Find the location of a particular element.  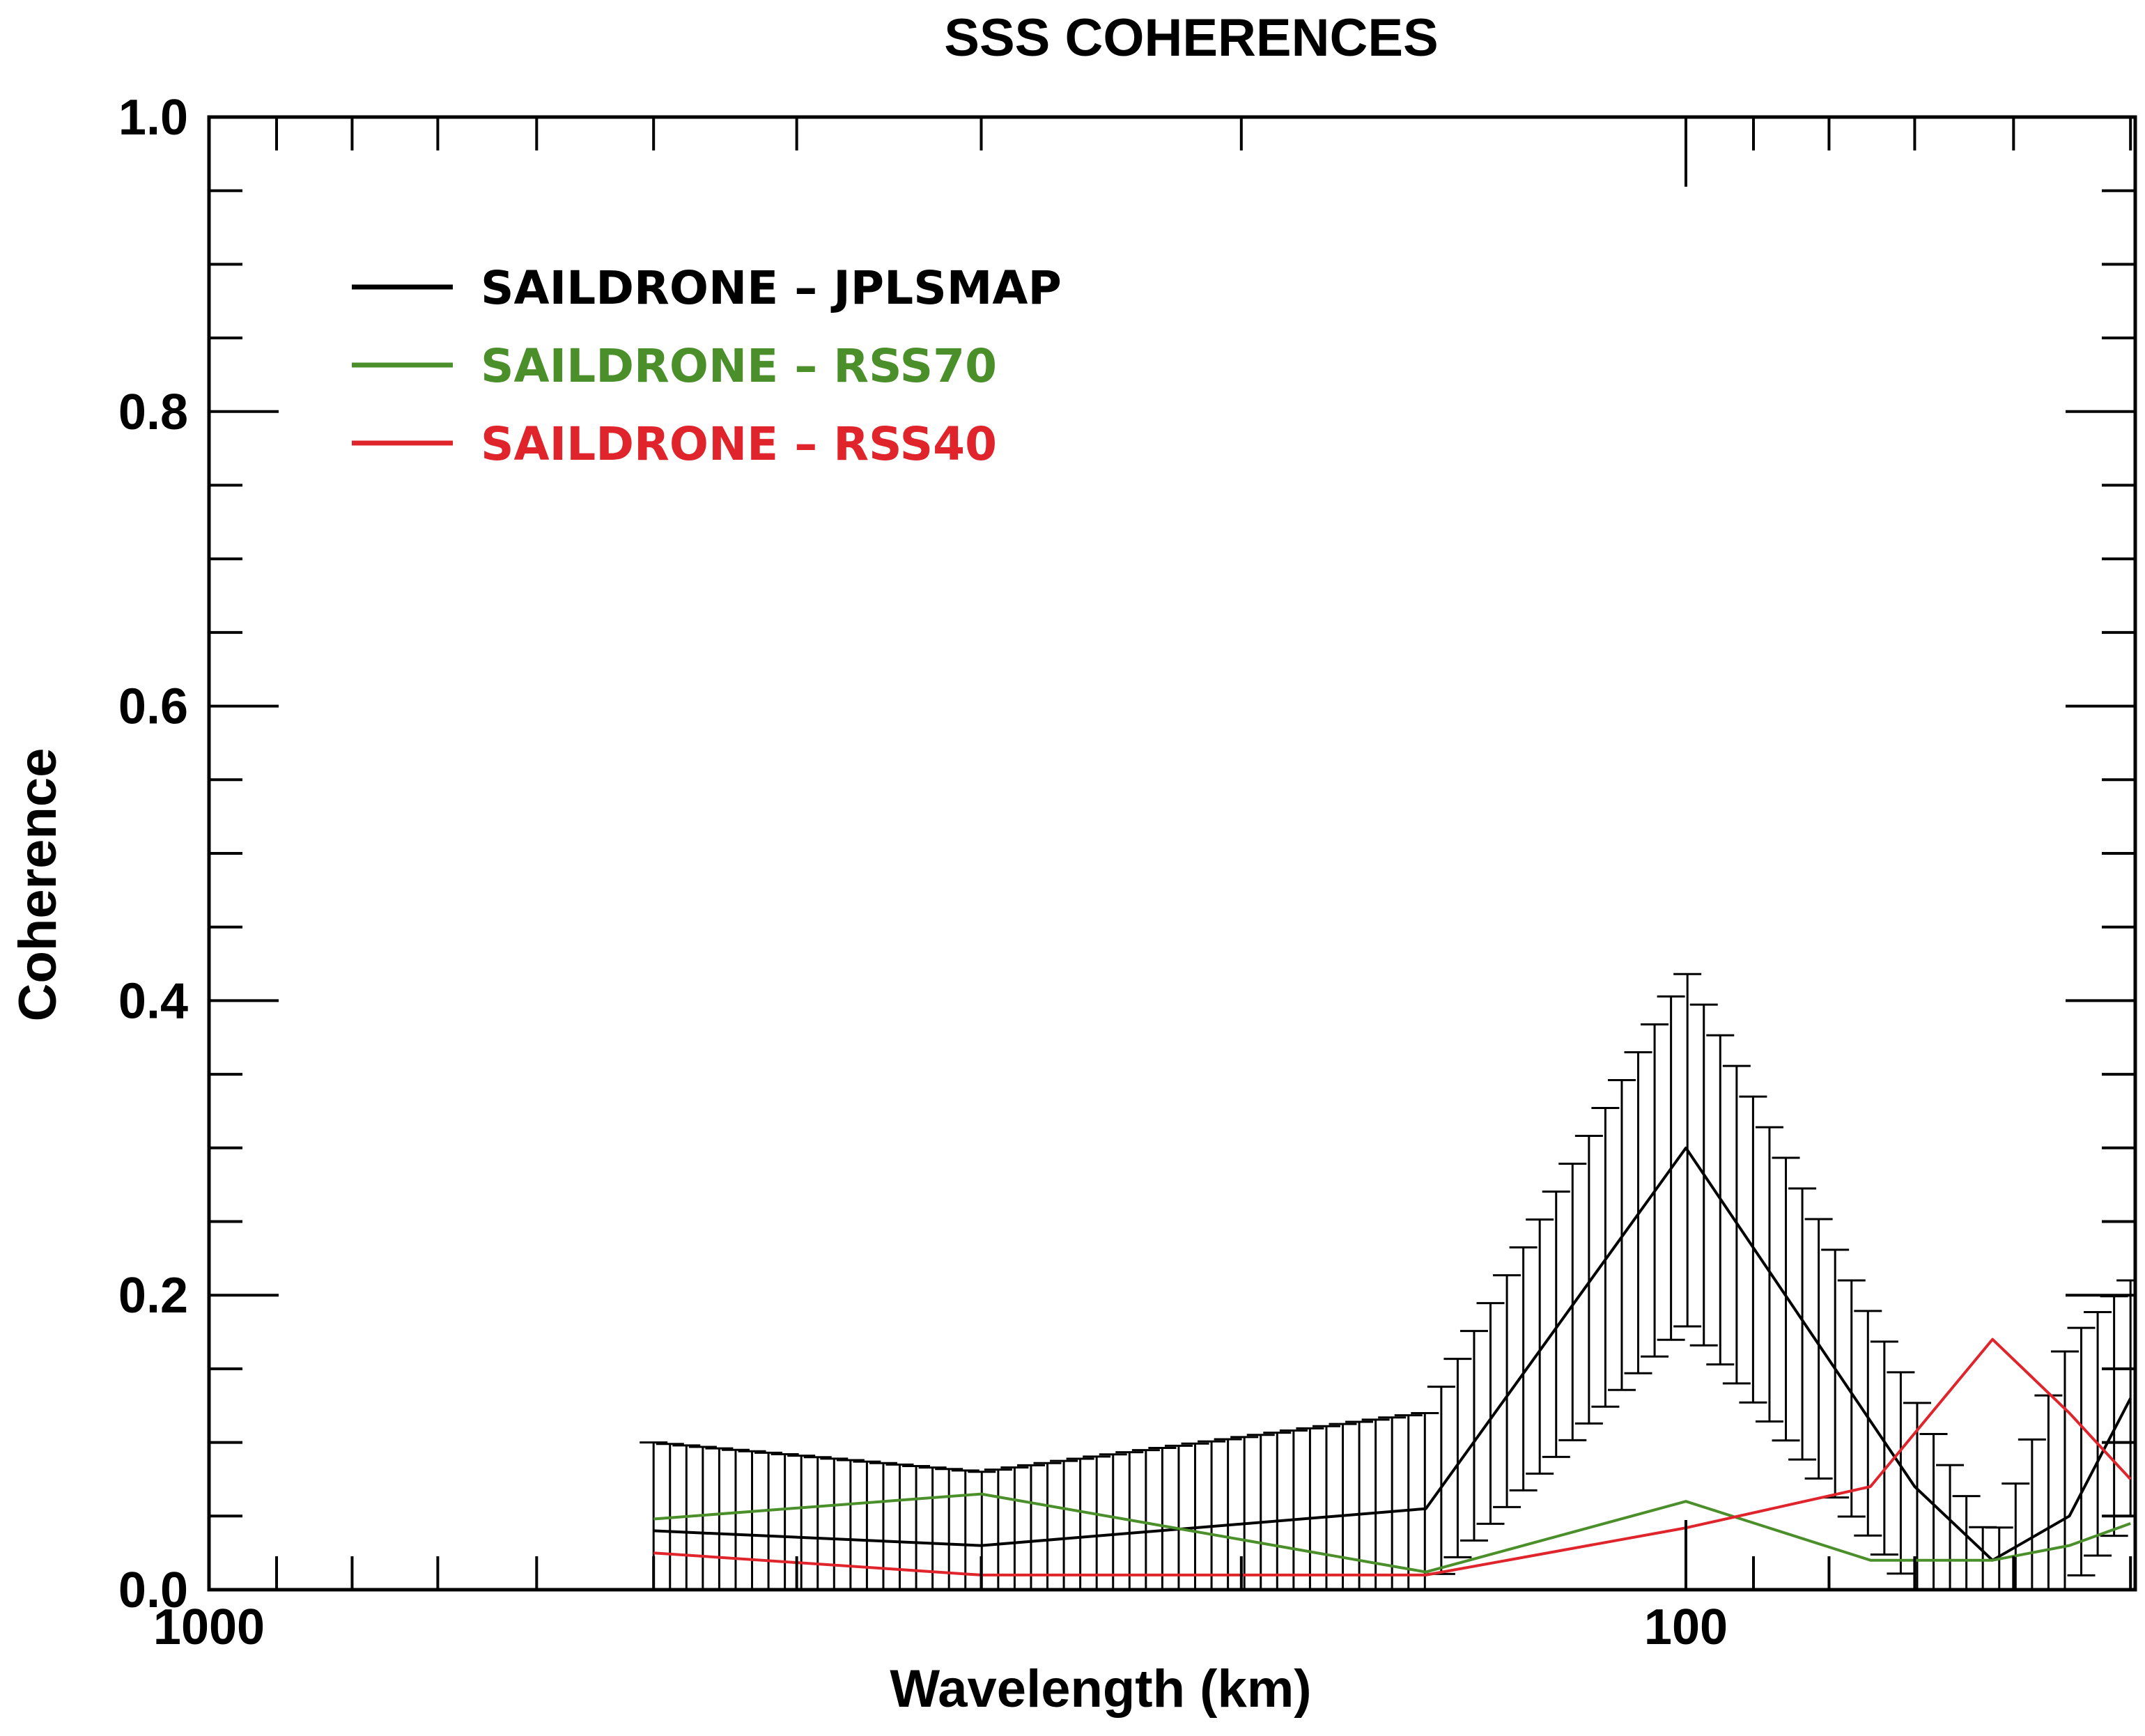

x-axis-label: Wavelength (km) is located at coordinates (1100, 1689).